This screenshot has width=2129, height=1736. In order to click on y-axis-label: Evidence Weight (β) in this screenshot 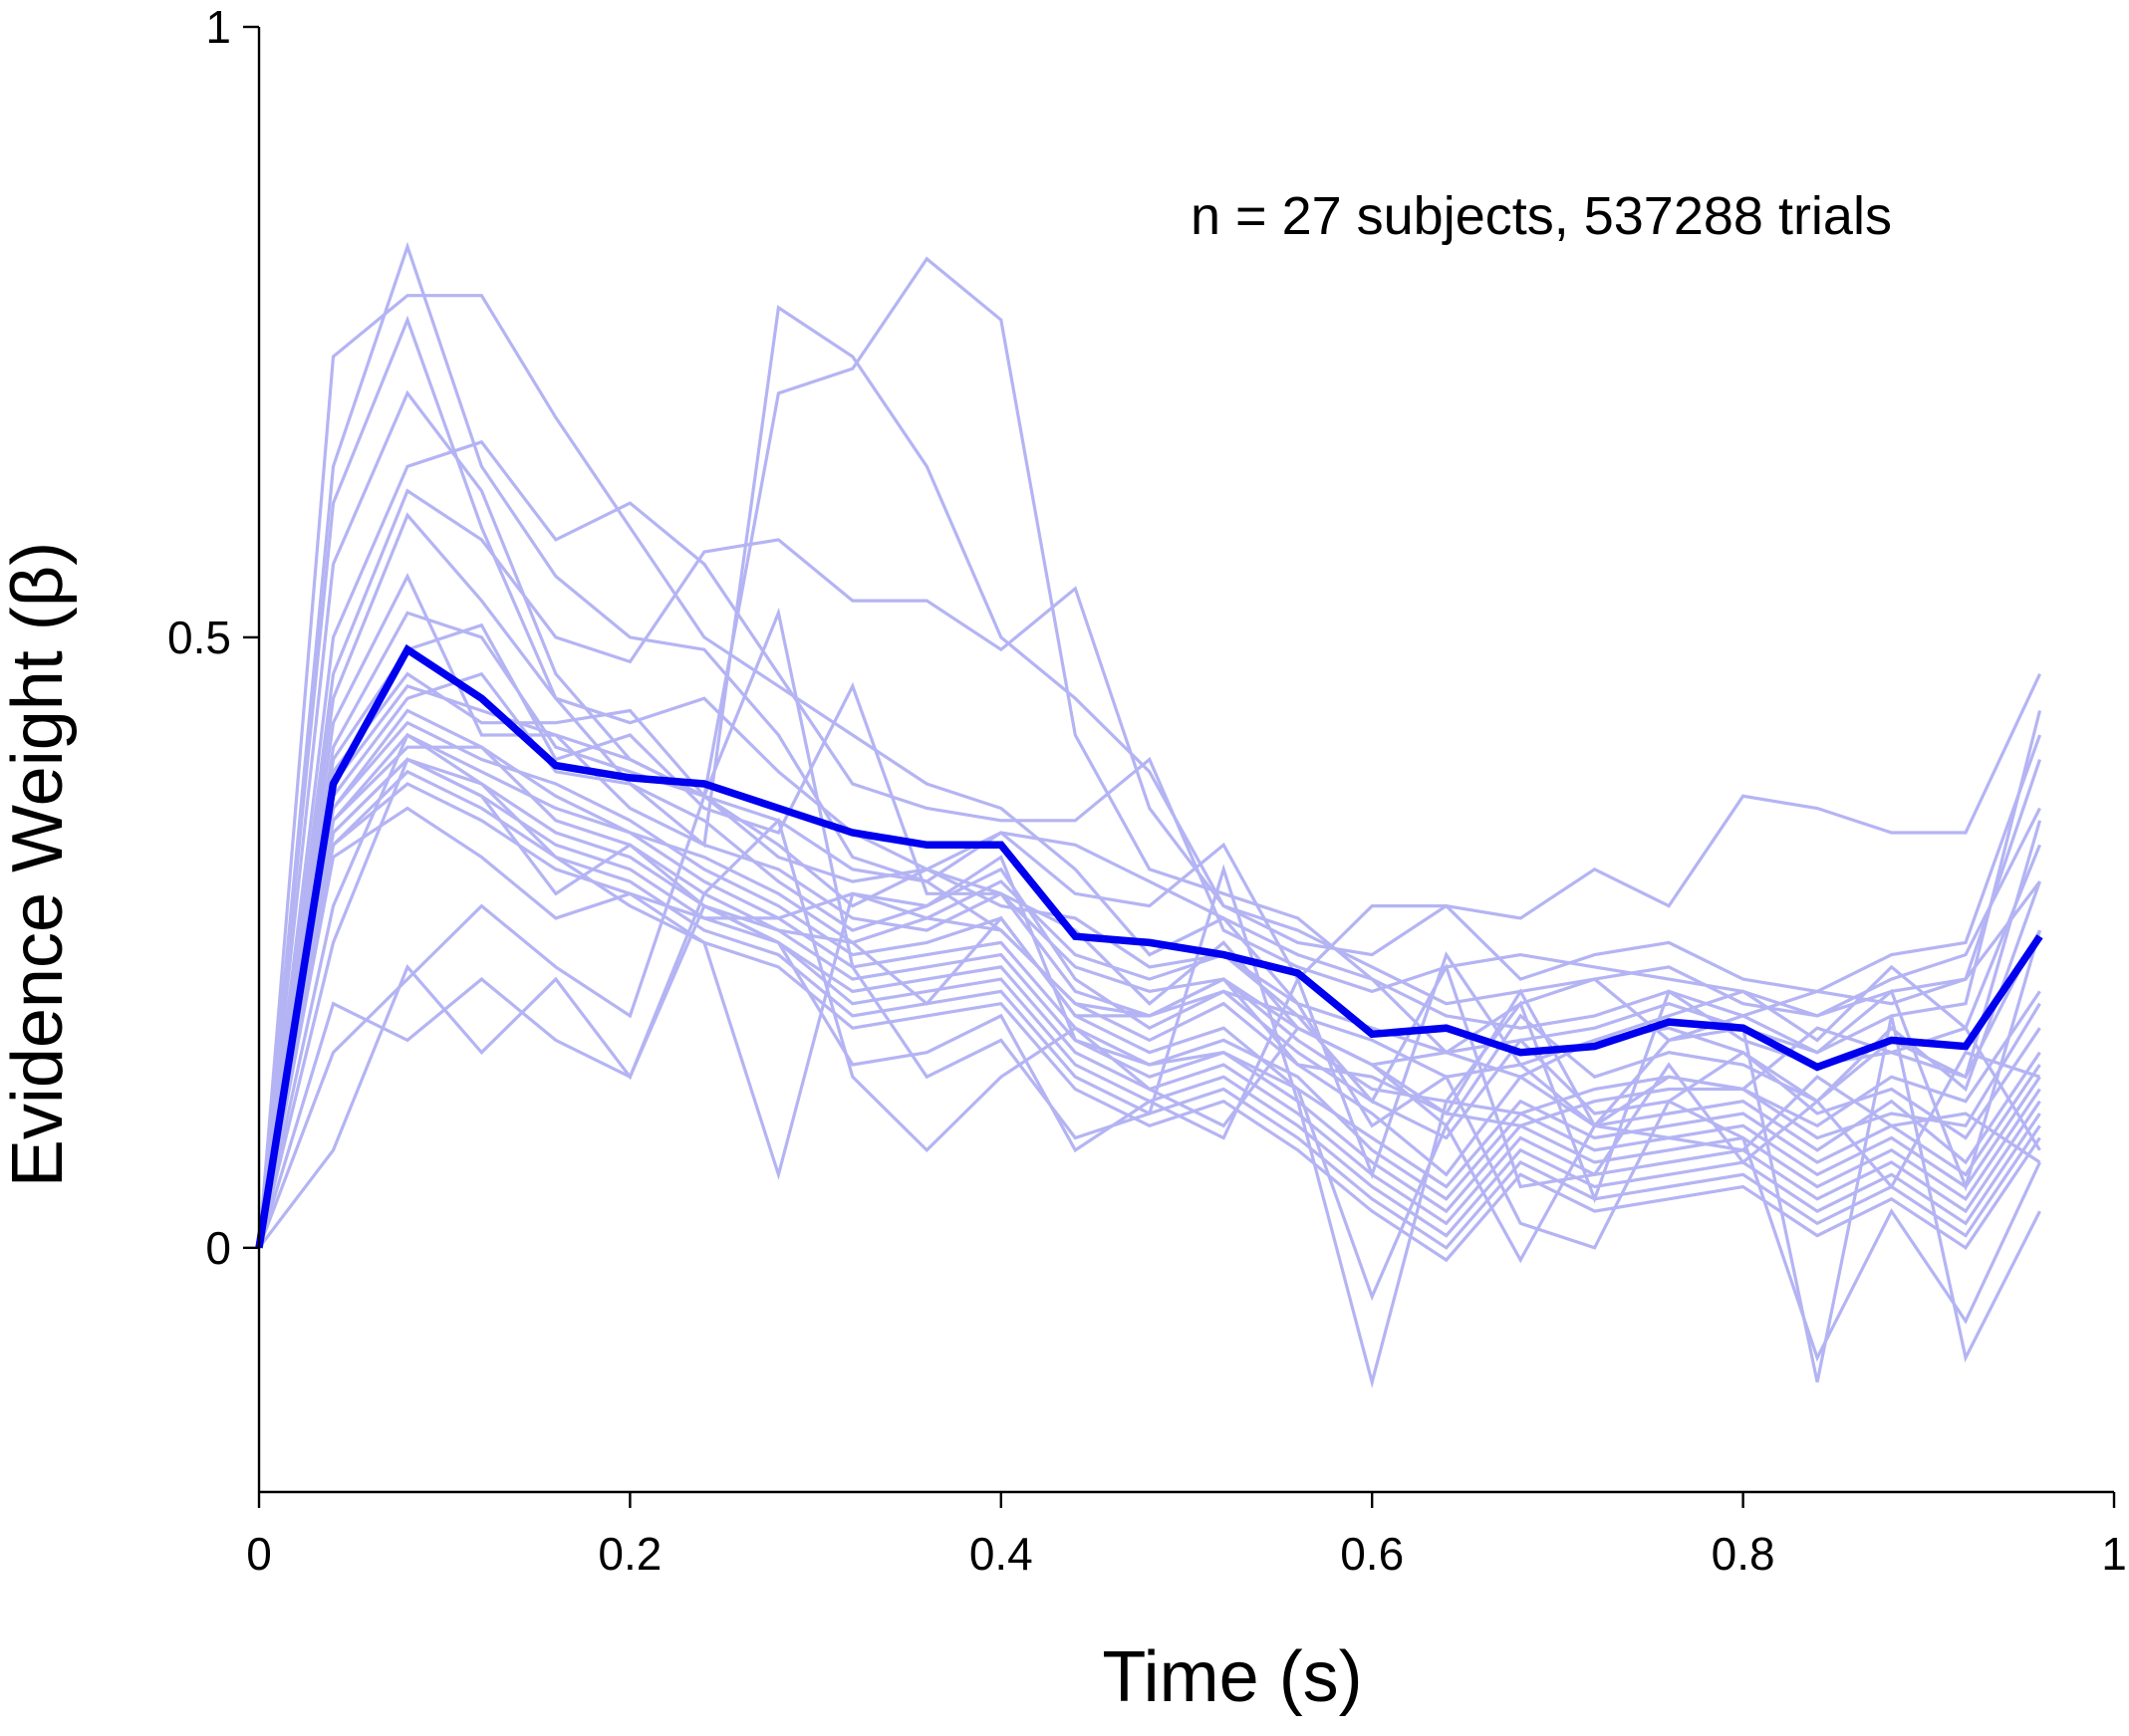, I will do `click(39, 864)`.